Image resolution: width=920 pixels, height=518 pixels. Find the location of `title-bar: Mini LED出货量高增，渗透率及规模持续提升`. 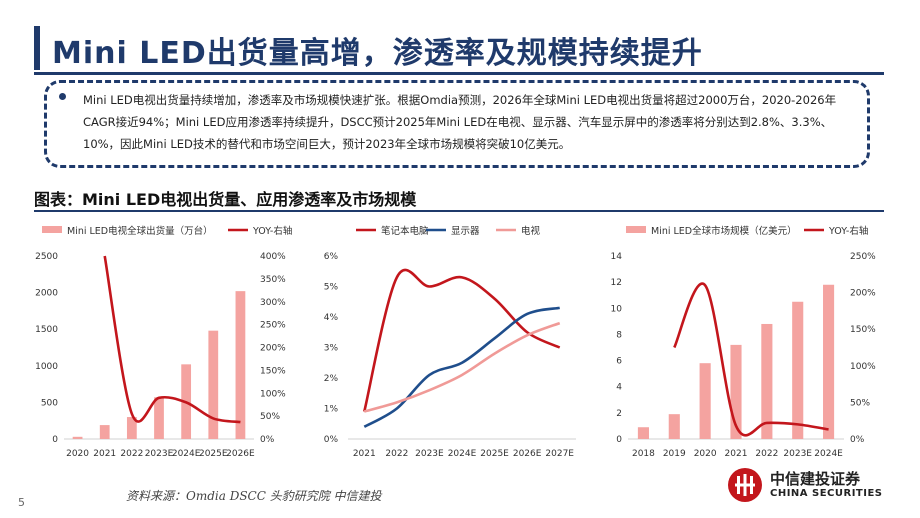

title-bar: Mini LED出货量高增，渗透率及规模持续提升 is located at coordinates (460, 50).